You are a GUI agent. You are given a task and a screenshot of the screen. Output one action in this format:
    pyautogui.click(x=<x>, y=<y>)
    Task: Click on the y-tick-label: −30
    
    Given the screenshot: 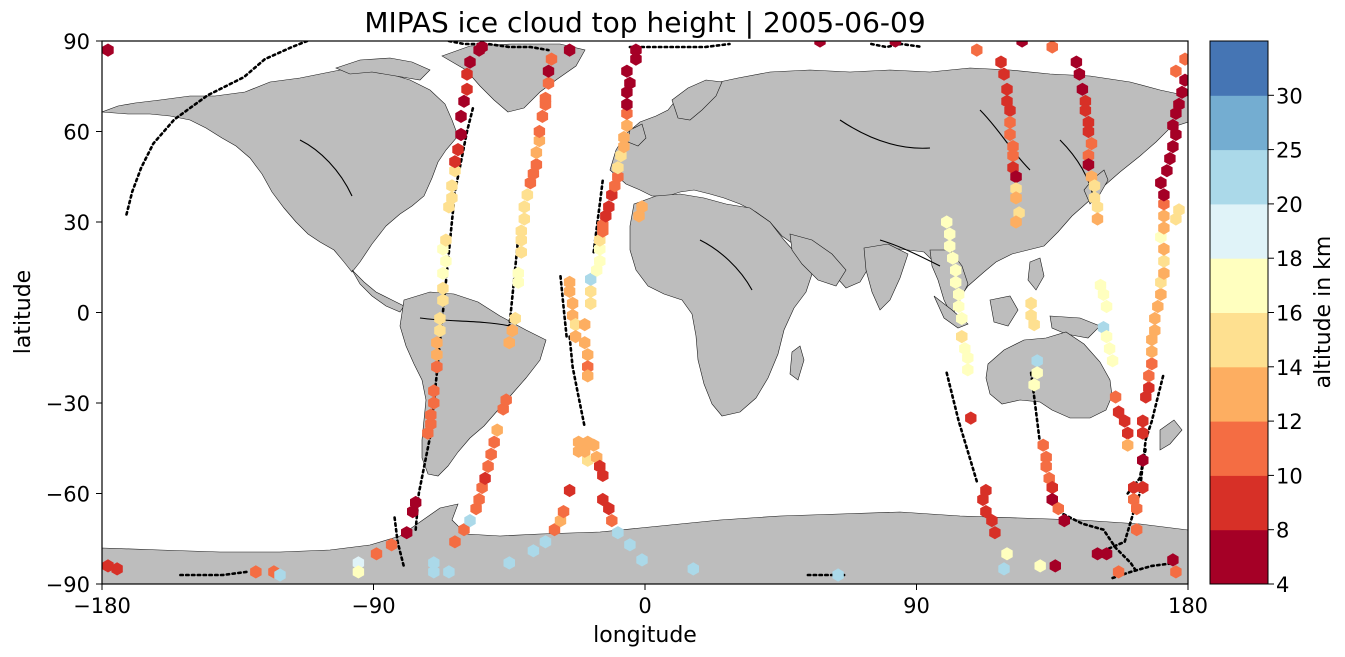 What is the action you would take?
    pyautogui.click(x=68, y=404)
    